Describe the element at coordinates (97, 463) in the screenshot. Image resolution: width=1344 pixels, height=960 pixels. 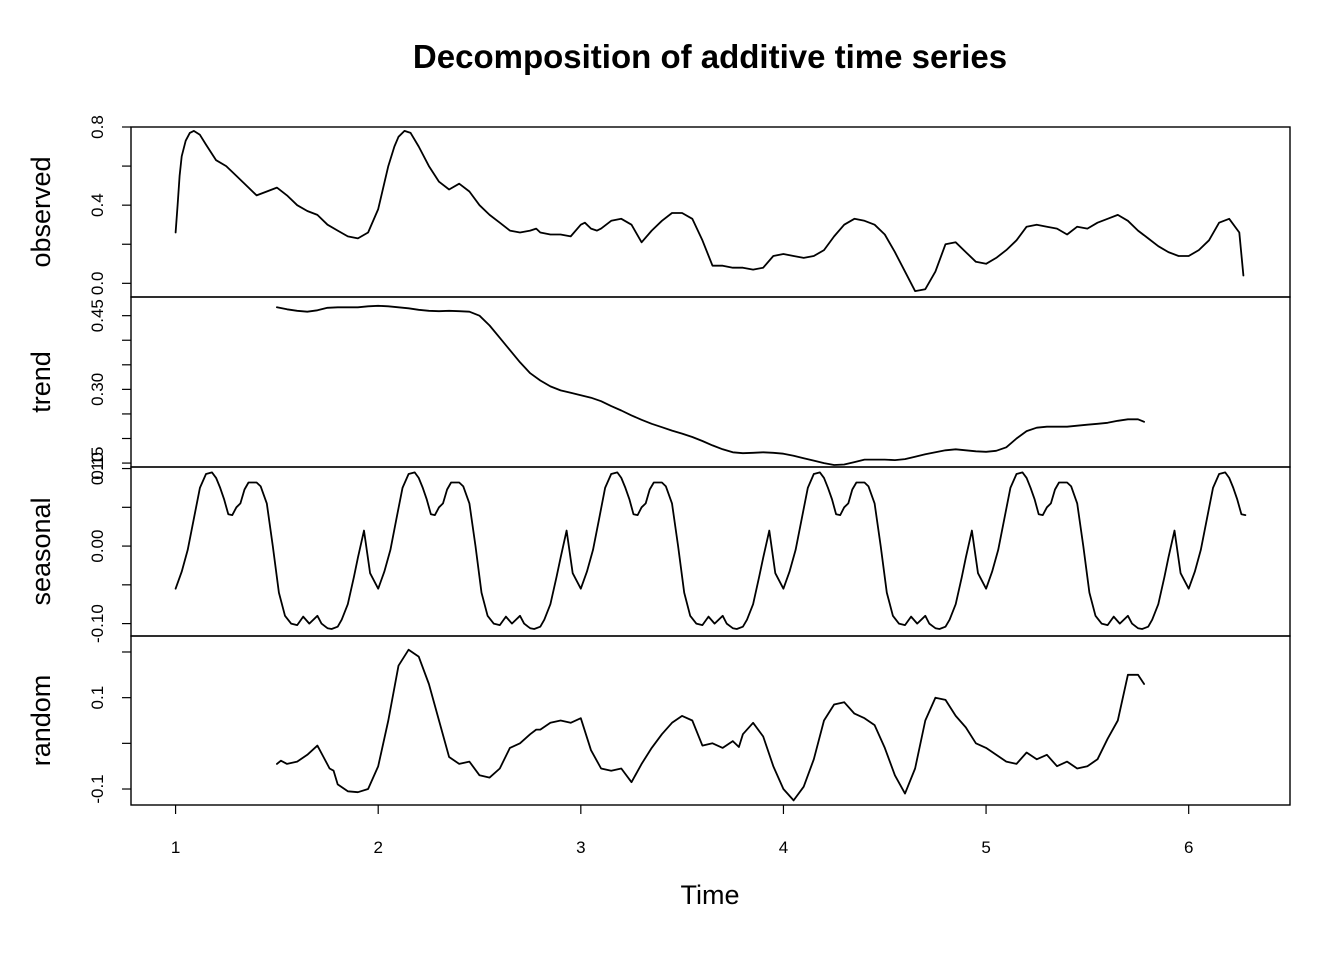
I see `ytick-label-trend: 0.15` at that location.